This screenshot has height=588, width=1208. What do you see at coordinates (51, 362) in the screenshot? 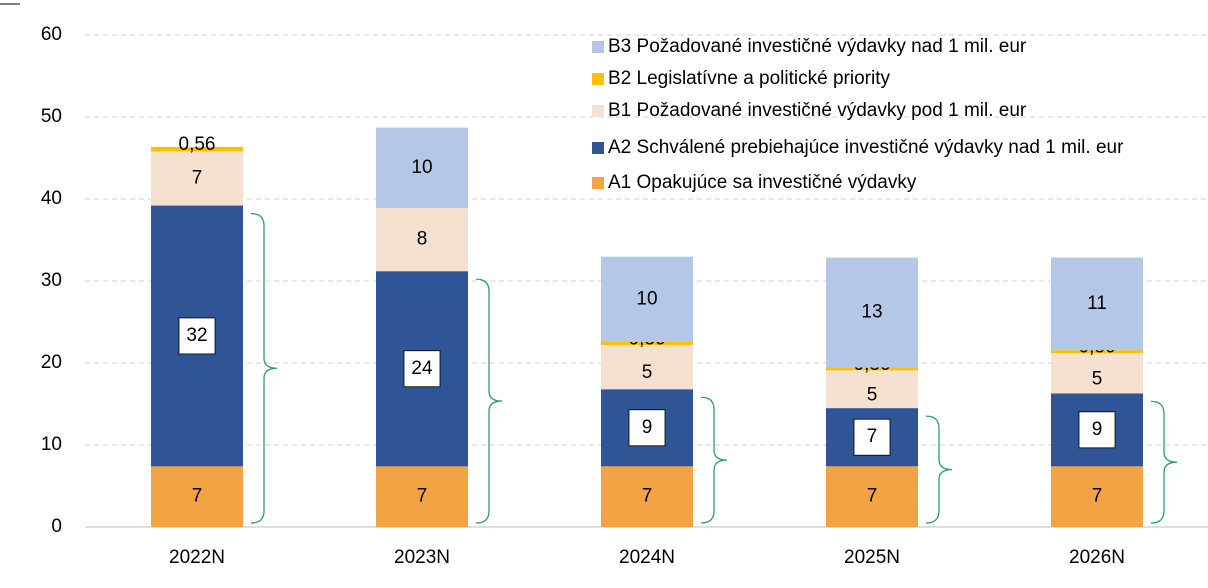
I see `y-tick-label: 20` at bounding box center [51, 362].